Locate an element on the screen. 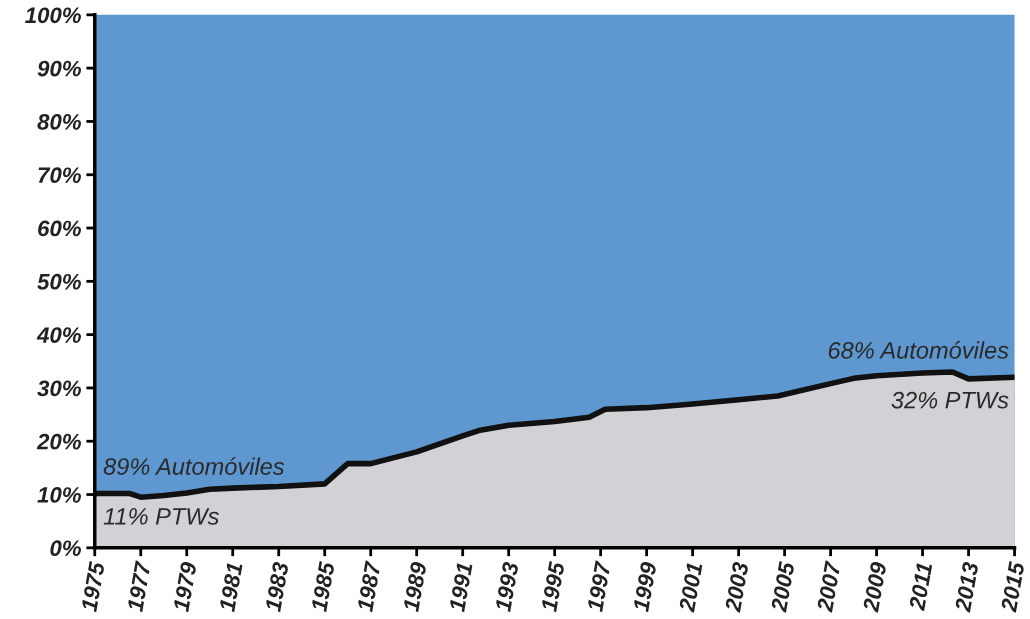 This screenshot has height=619, width=1030. y-tick-label: 70% is located at coordinates (59, 175).